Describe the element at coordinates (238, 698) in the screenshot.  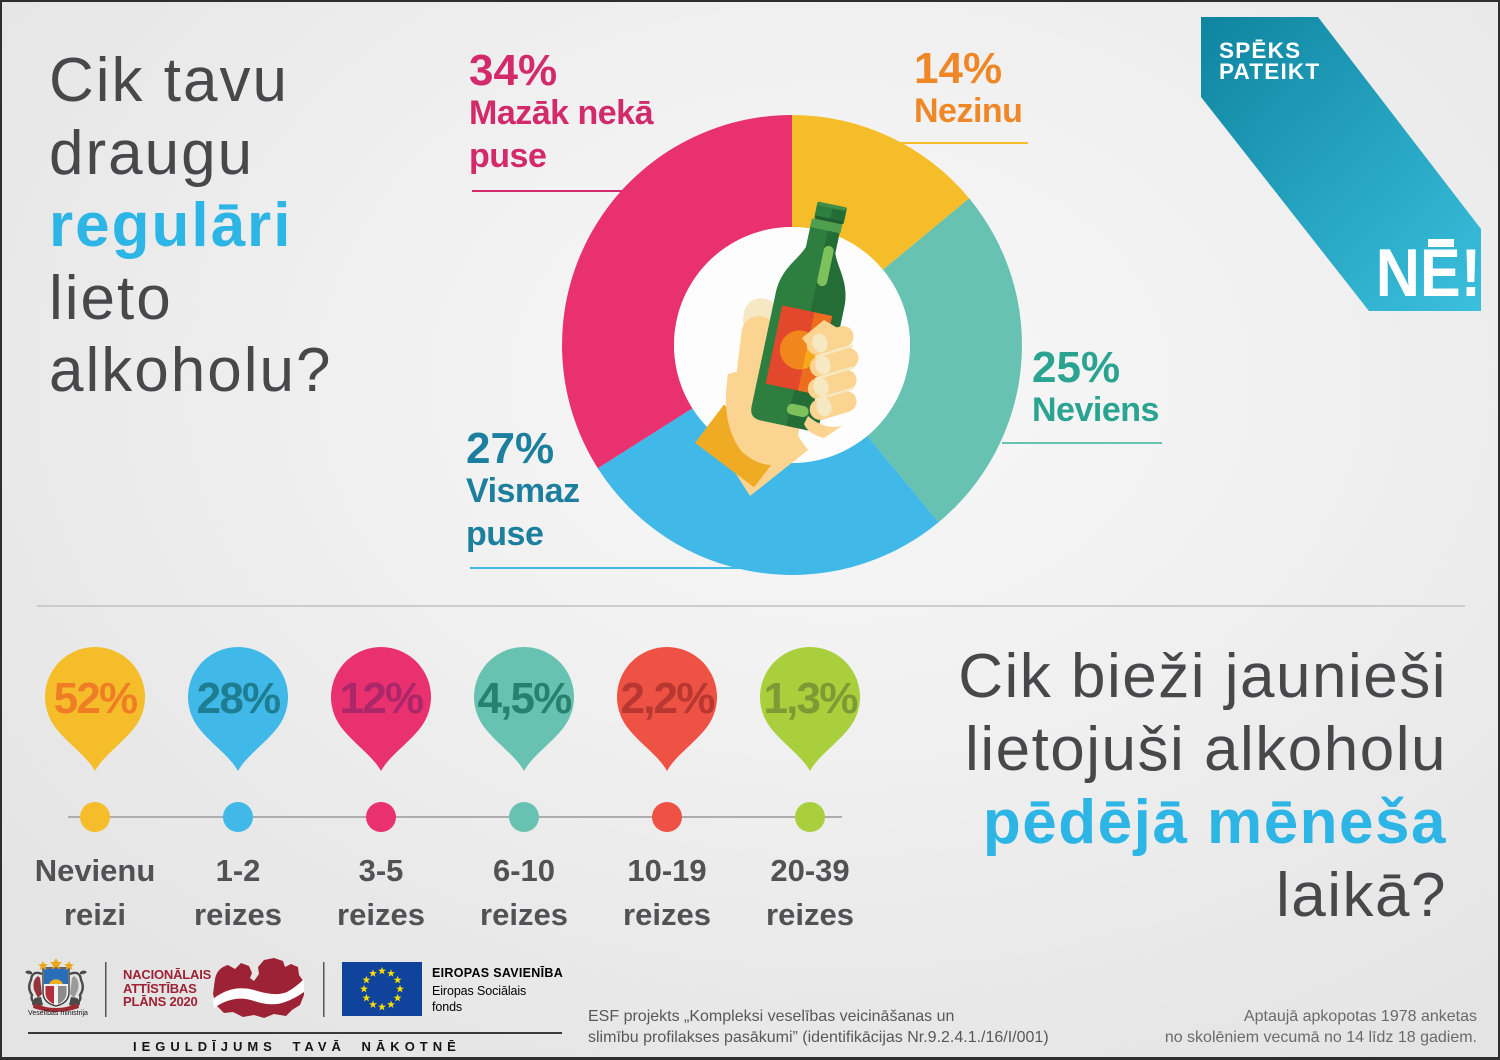
I see `svg-text: 28%` at that location.